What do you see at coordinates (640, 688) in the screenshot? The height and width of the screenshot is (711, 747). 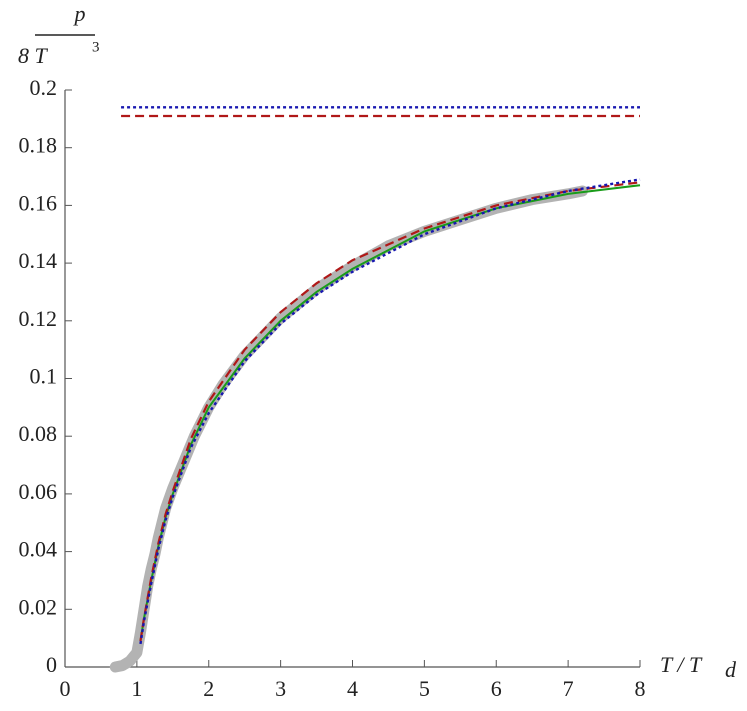 I see `x-tick-label: 8` at bounding box center [640, 688].